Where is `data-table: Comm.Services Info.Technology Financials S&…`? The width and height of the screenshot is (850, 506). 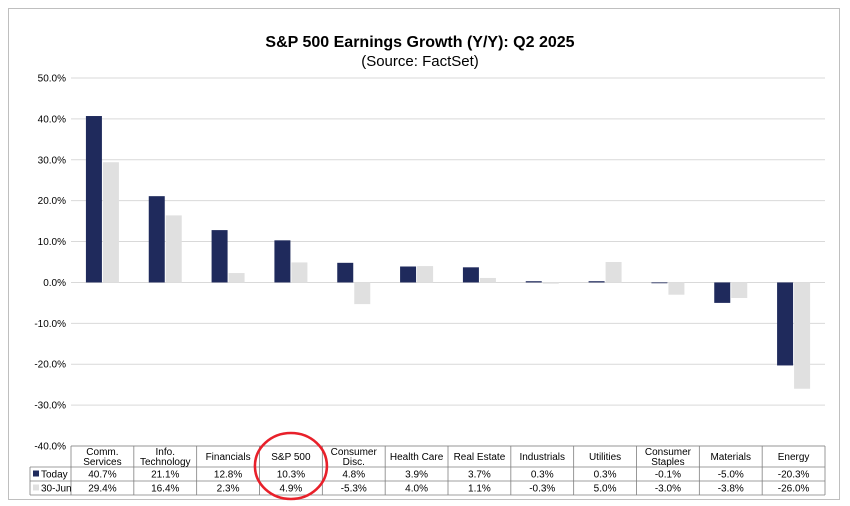
data-table: Comm.Services Info.Technology Financials S&… is located at coordinates (427, 470).